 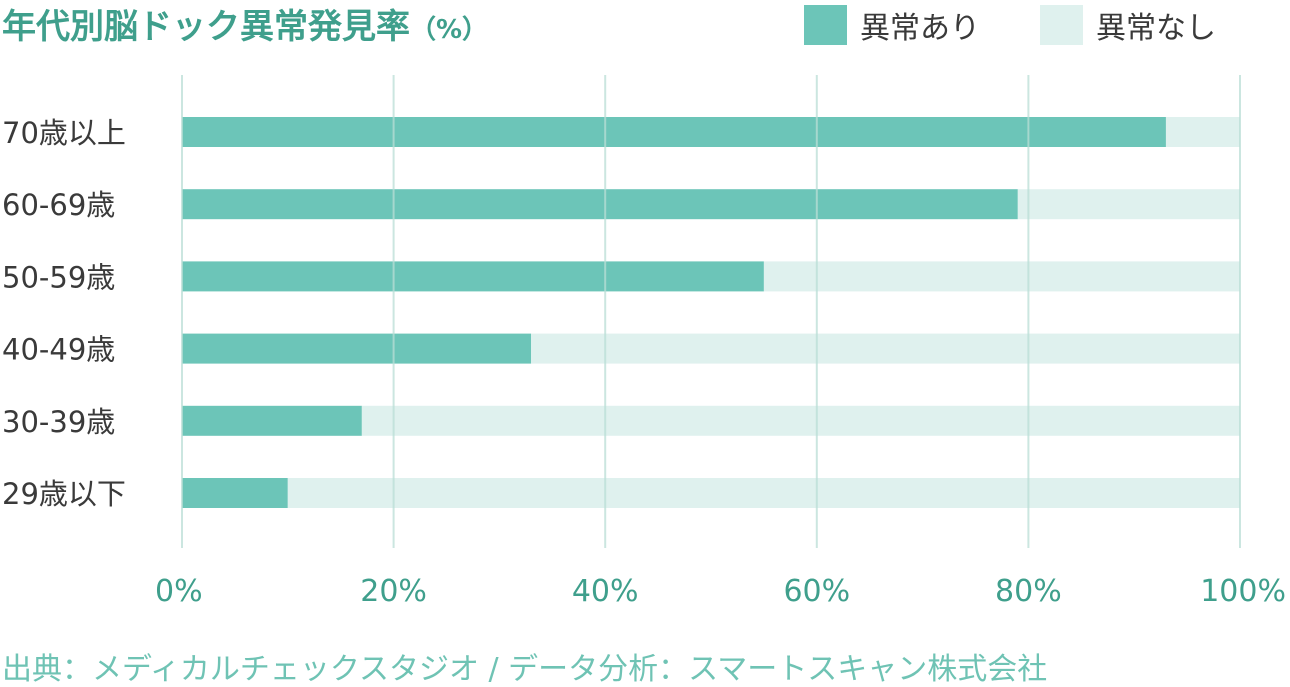 I want to click on legend-label-0: 異常あり, so click(x=920, y=28).